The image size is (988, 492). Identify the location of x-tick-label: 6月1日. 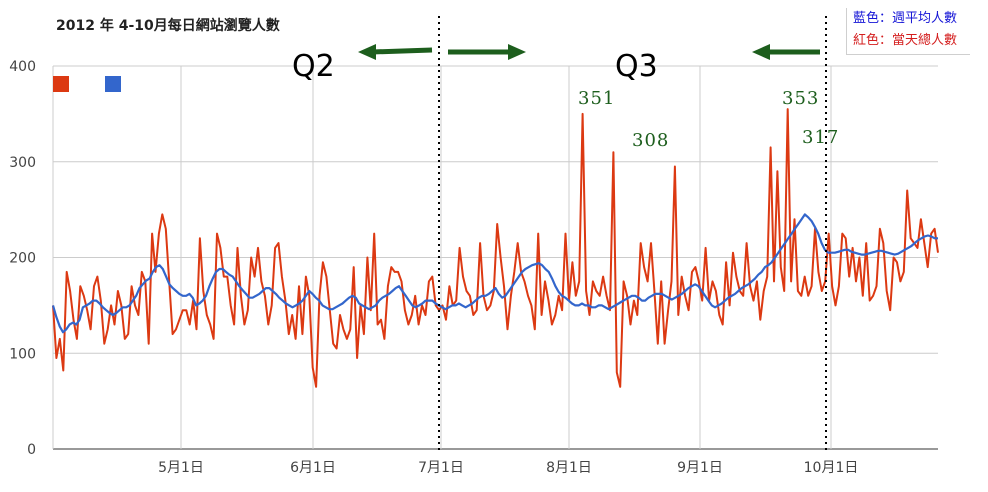
(313, 468).